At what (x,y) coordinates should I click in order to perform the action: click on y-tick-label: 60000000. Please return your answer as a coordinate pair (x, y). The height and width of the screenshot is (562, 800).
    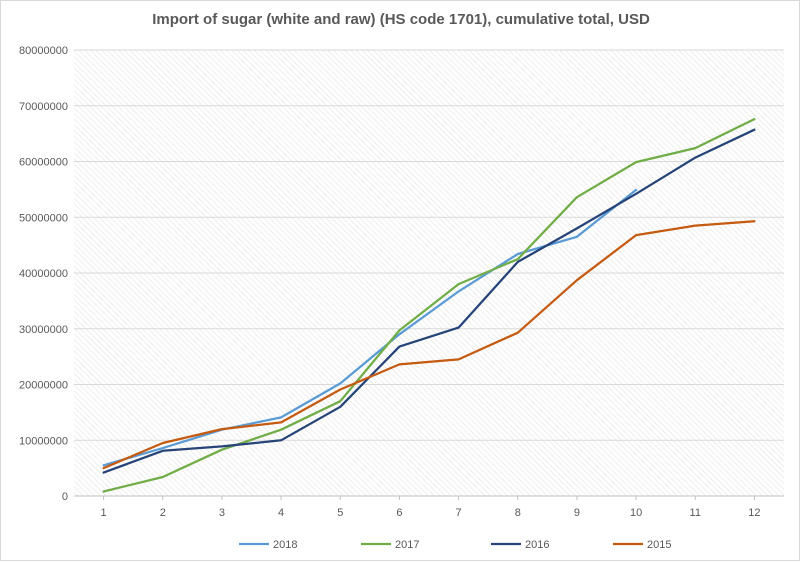
    Looking at the image, I should click on (43, 163).